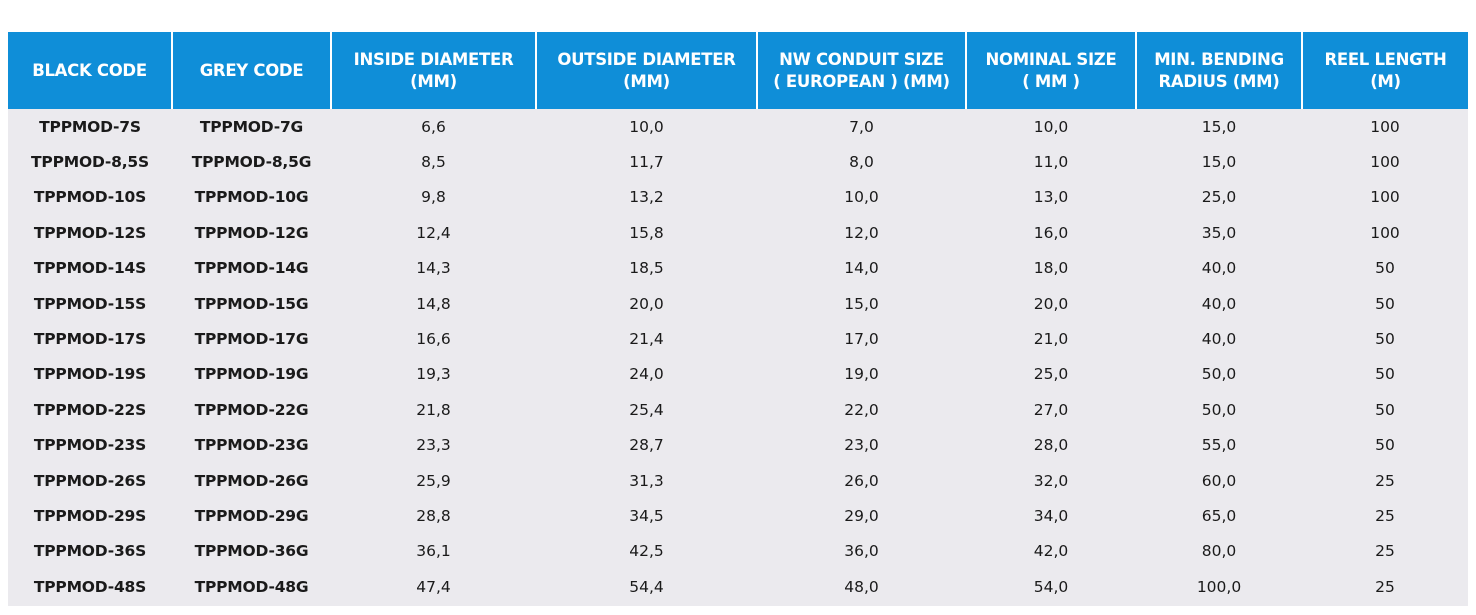 This screenshot has width=1476, height=615. What do you see at coordinates (861, 339) in the screenshot?
I see `cell-nw-conduit-size: 17,0` at bounding box center [861, 339].